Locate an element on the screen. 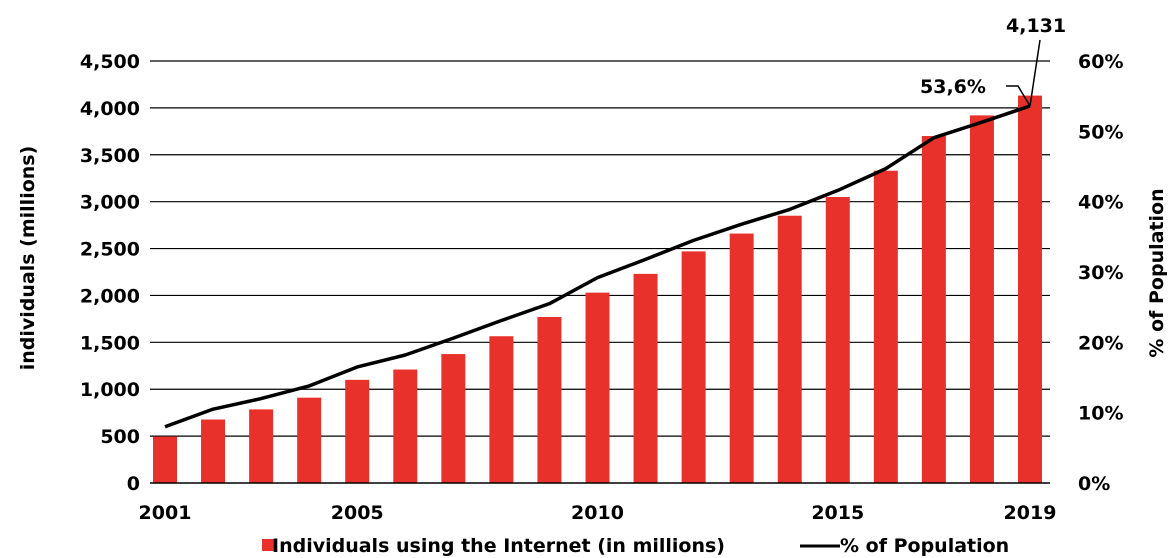 The width and height of the screenshot is (1168, 558). y-left-tick-label: 1,500 is located at coordinates (110, 343).